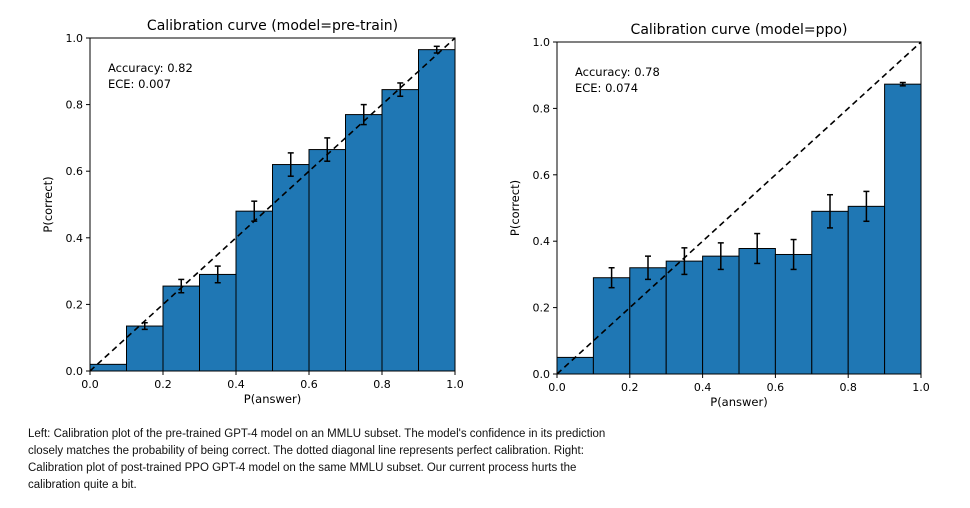 This screenshot has width=970, height=508. Describe the element at coordinates (150, 68) in the screenshot. I see `accuracy-annotation: Accuracy: 0.82` at that location.